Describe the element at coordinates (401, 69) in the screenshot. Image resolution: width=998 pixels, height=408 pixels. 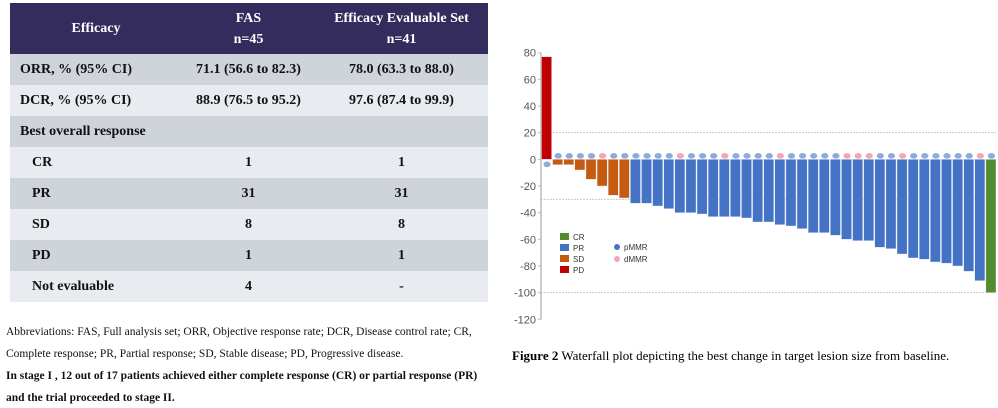
I see `cell-ees: 78.0 (63.3 to 88.0)` at that location.